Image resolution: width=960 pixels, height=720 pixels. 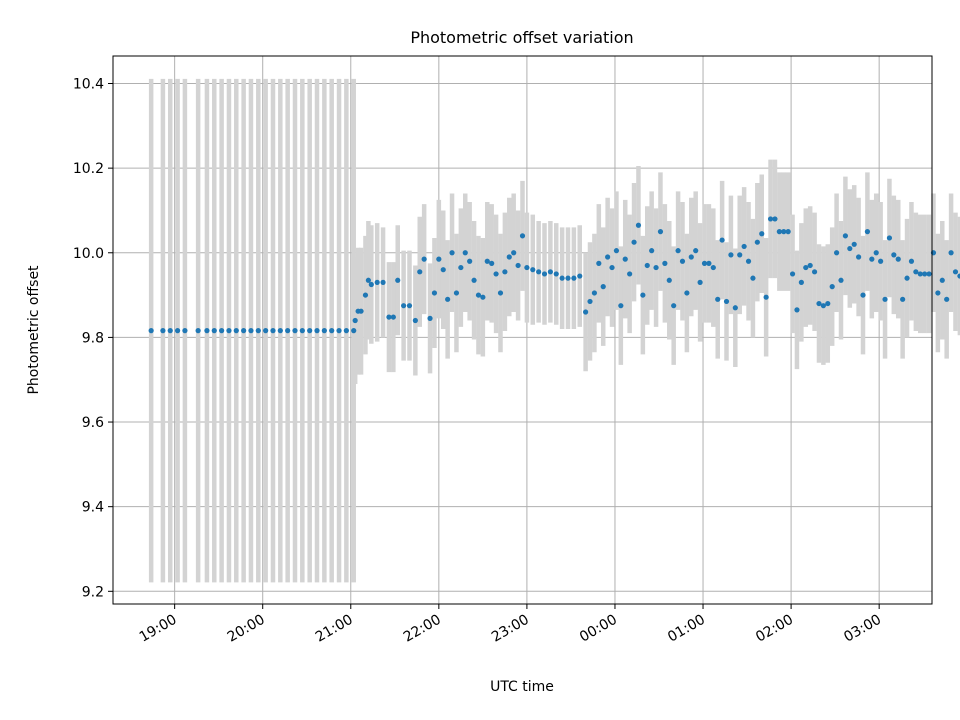 I want to click on y-tick-label: 10.2, so click(x=88, y=169).